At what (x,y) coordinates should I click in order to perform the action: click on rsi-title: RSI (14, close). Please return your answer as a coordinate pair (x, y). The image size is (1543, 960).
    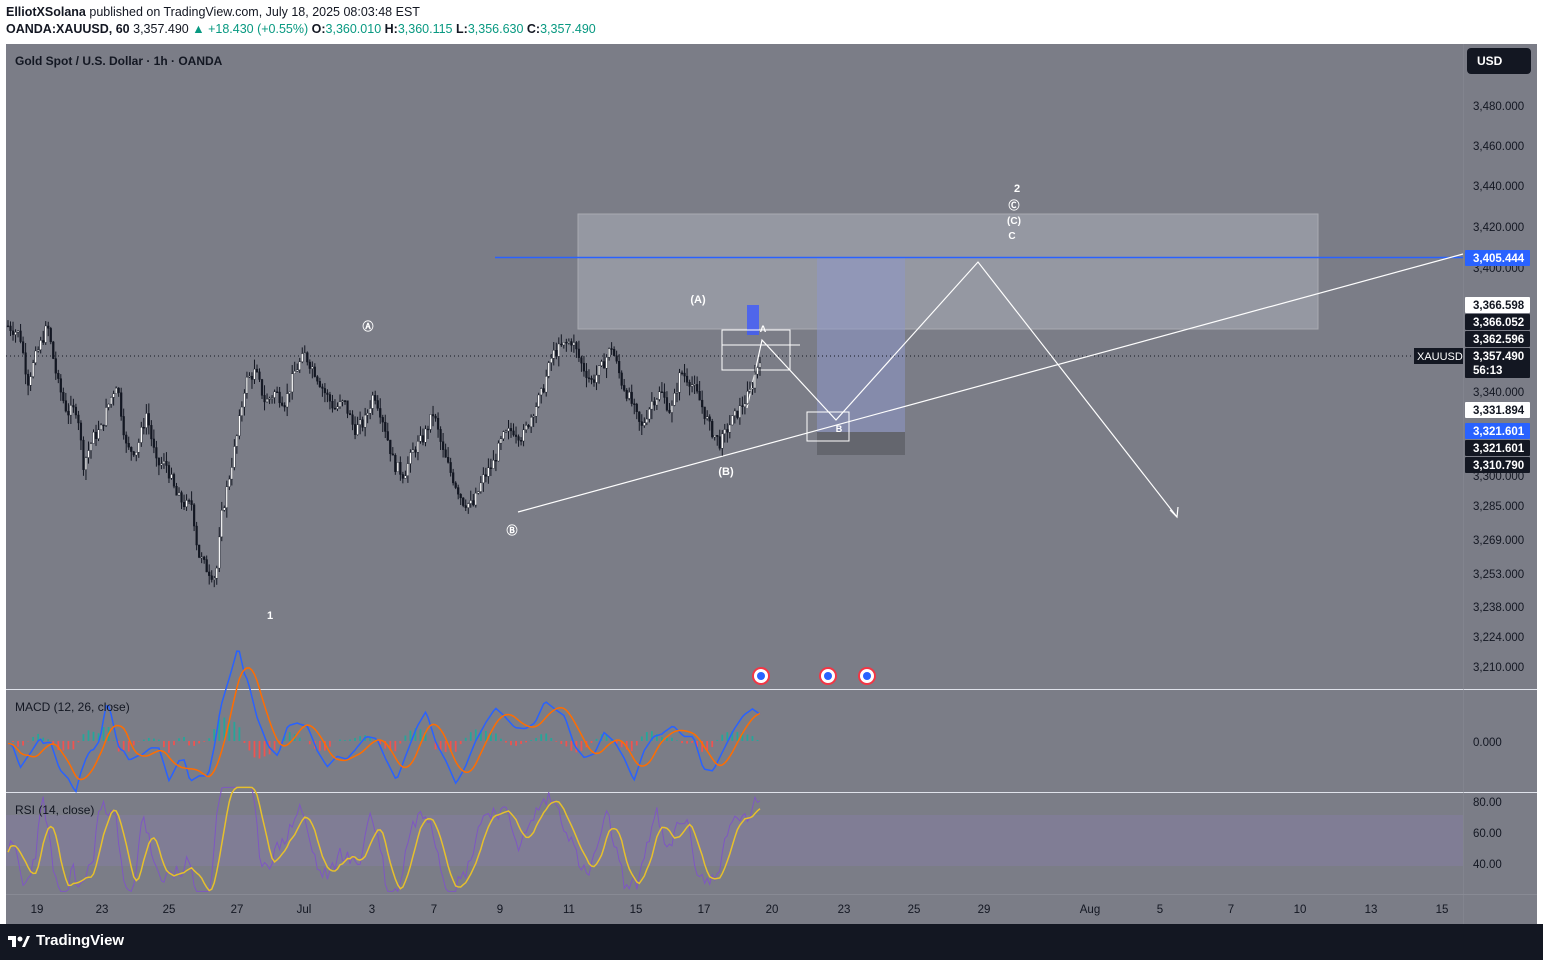
    Looking at the image, I should click on (54, 810).